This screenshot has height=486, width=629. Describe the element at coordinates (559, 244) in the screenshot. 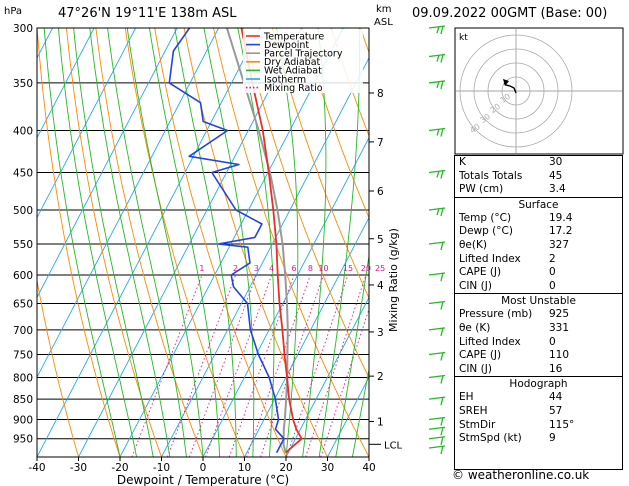

I see `index-value: 327` at that location.